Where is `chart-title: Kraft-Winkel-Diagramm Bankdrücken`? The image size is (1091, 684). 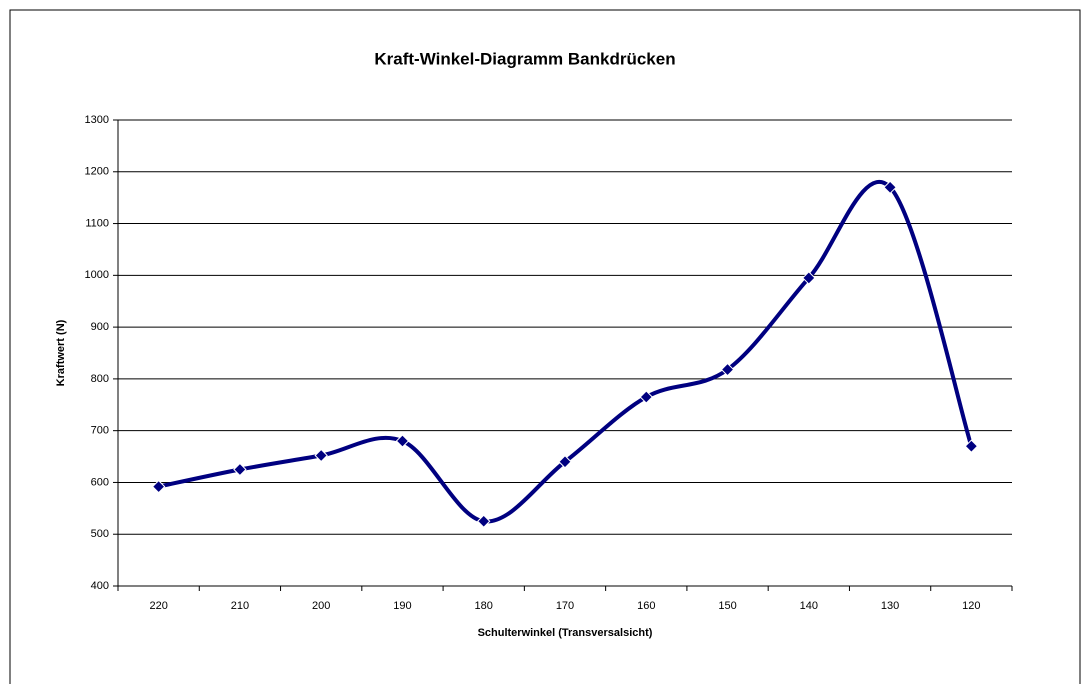 chart-title: Kraft-Winkel-Diagramm Bankdrücken is located at coordinates (524, 58).